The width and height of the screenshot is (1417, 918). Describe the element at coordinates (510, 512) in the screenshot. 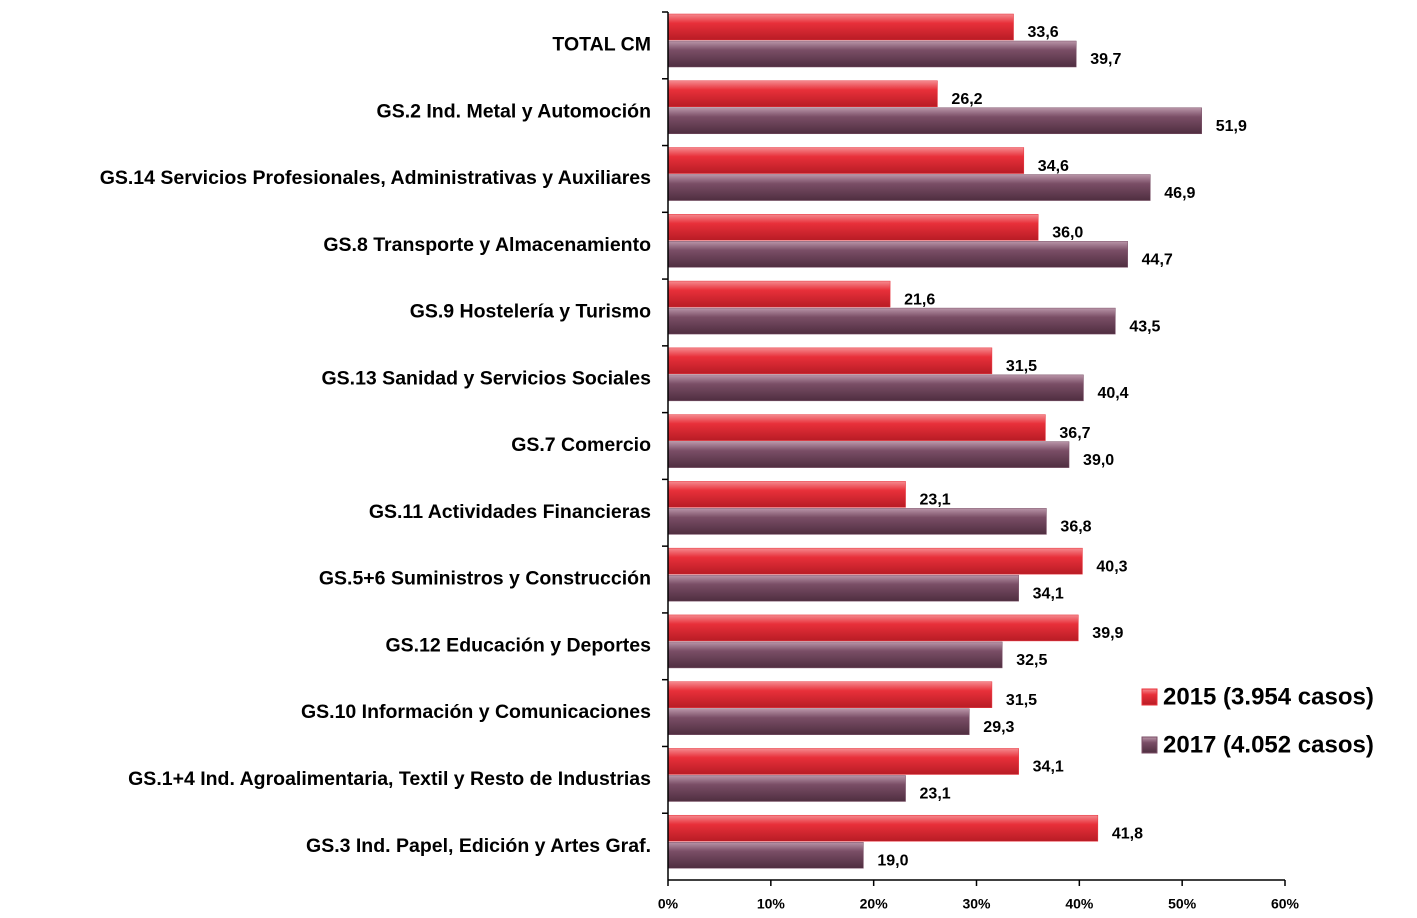

I see `category-label: GS.11 Actividades Financieras` at that location.